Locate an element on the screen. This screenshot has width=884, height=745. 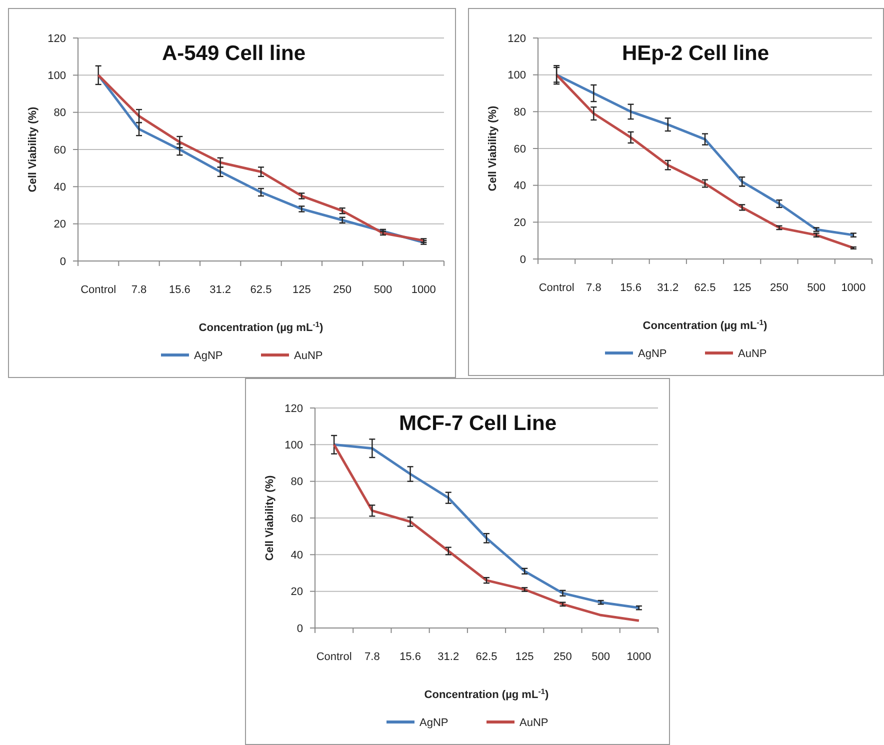
chart-title: MCF-7 Cell Line is located at coordinates (478, 423).